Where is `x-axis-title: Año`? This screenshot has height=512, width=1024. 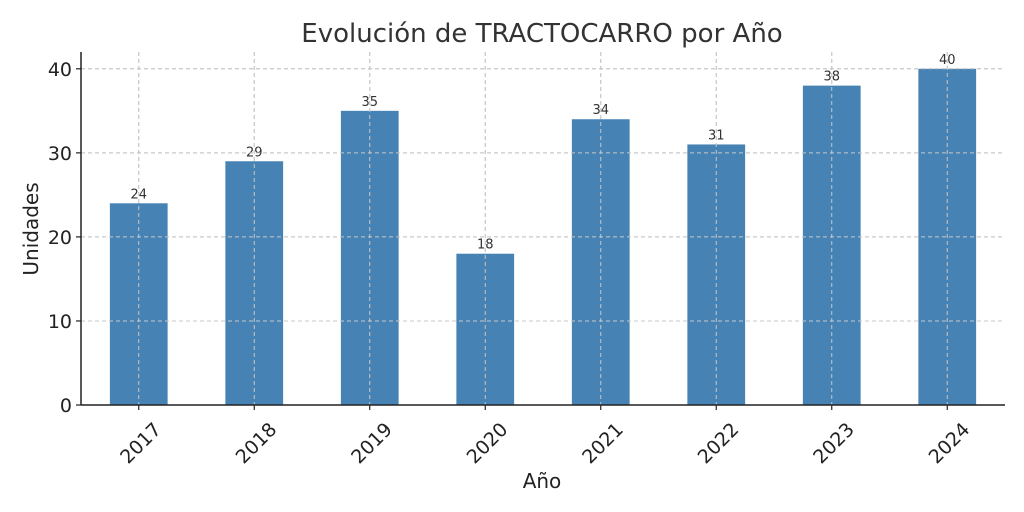 x-axis-title: Año is located at coordinates (542, 481).